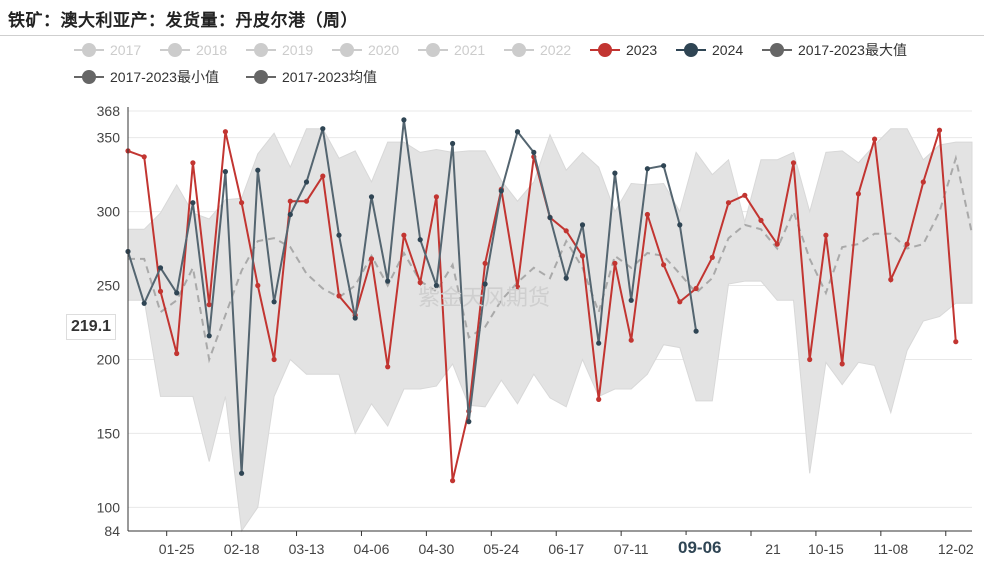 This screenshot has width=984, height=562. I want to click on x-tick-label: 12-02, so click(956, 549).